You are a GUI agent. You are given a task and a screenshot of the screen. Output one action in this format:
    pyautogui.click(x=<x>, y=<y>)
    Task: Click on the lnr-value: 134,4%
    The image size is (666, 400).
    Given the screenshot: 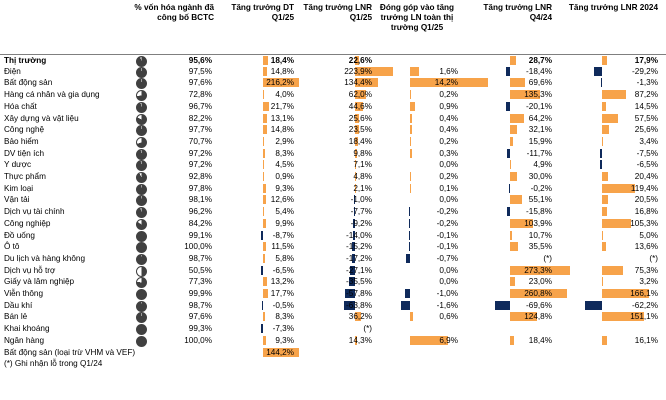 What is the action you would take?
    pyautogui.click(x=358, y=83)
    